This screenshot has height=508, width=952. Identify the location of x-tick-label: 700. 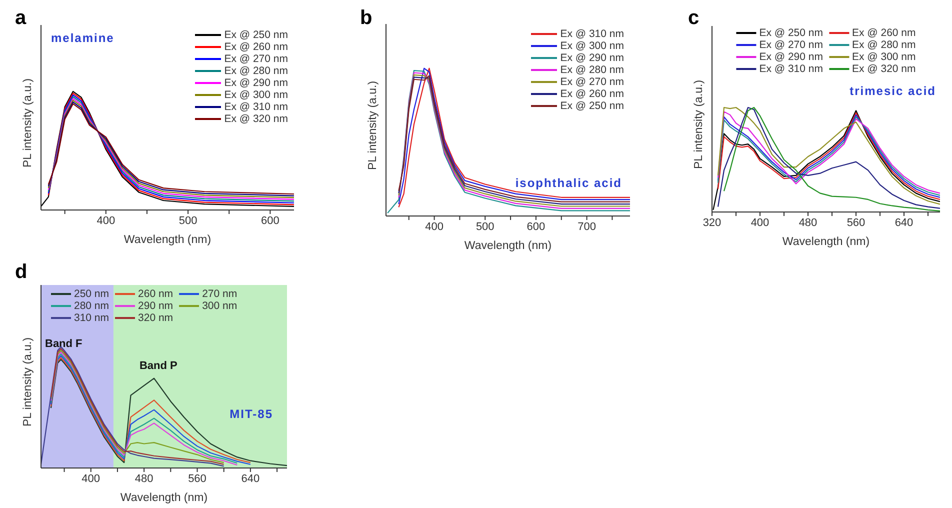
(587, 226).